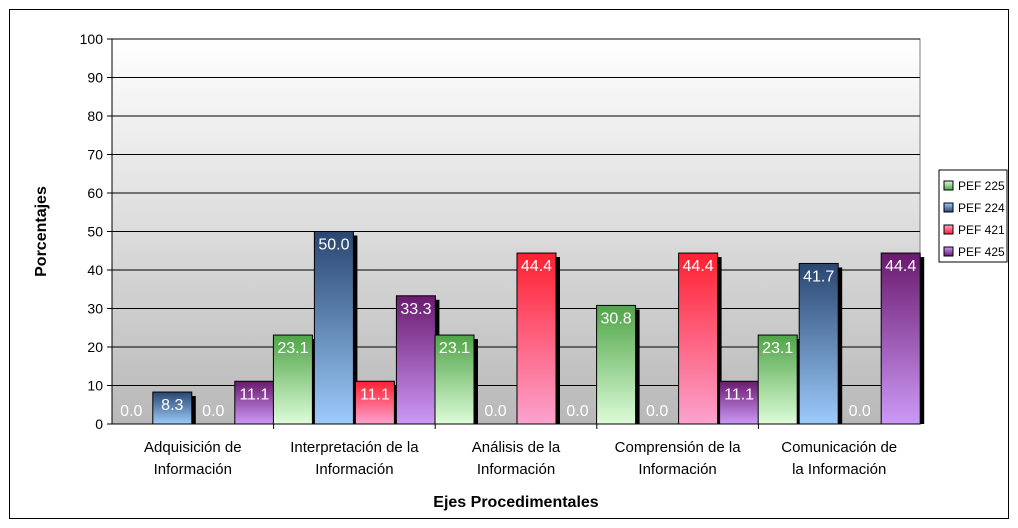 This screenshot has height=528, width=1018. What do you see at coordinates (95, 347) in the screenshot?
I see `y-tick-label: 20` at bounding box center [95, 347].